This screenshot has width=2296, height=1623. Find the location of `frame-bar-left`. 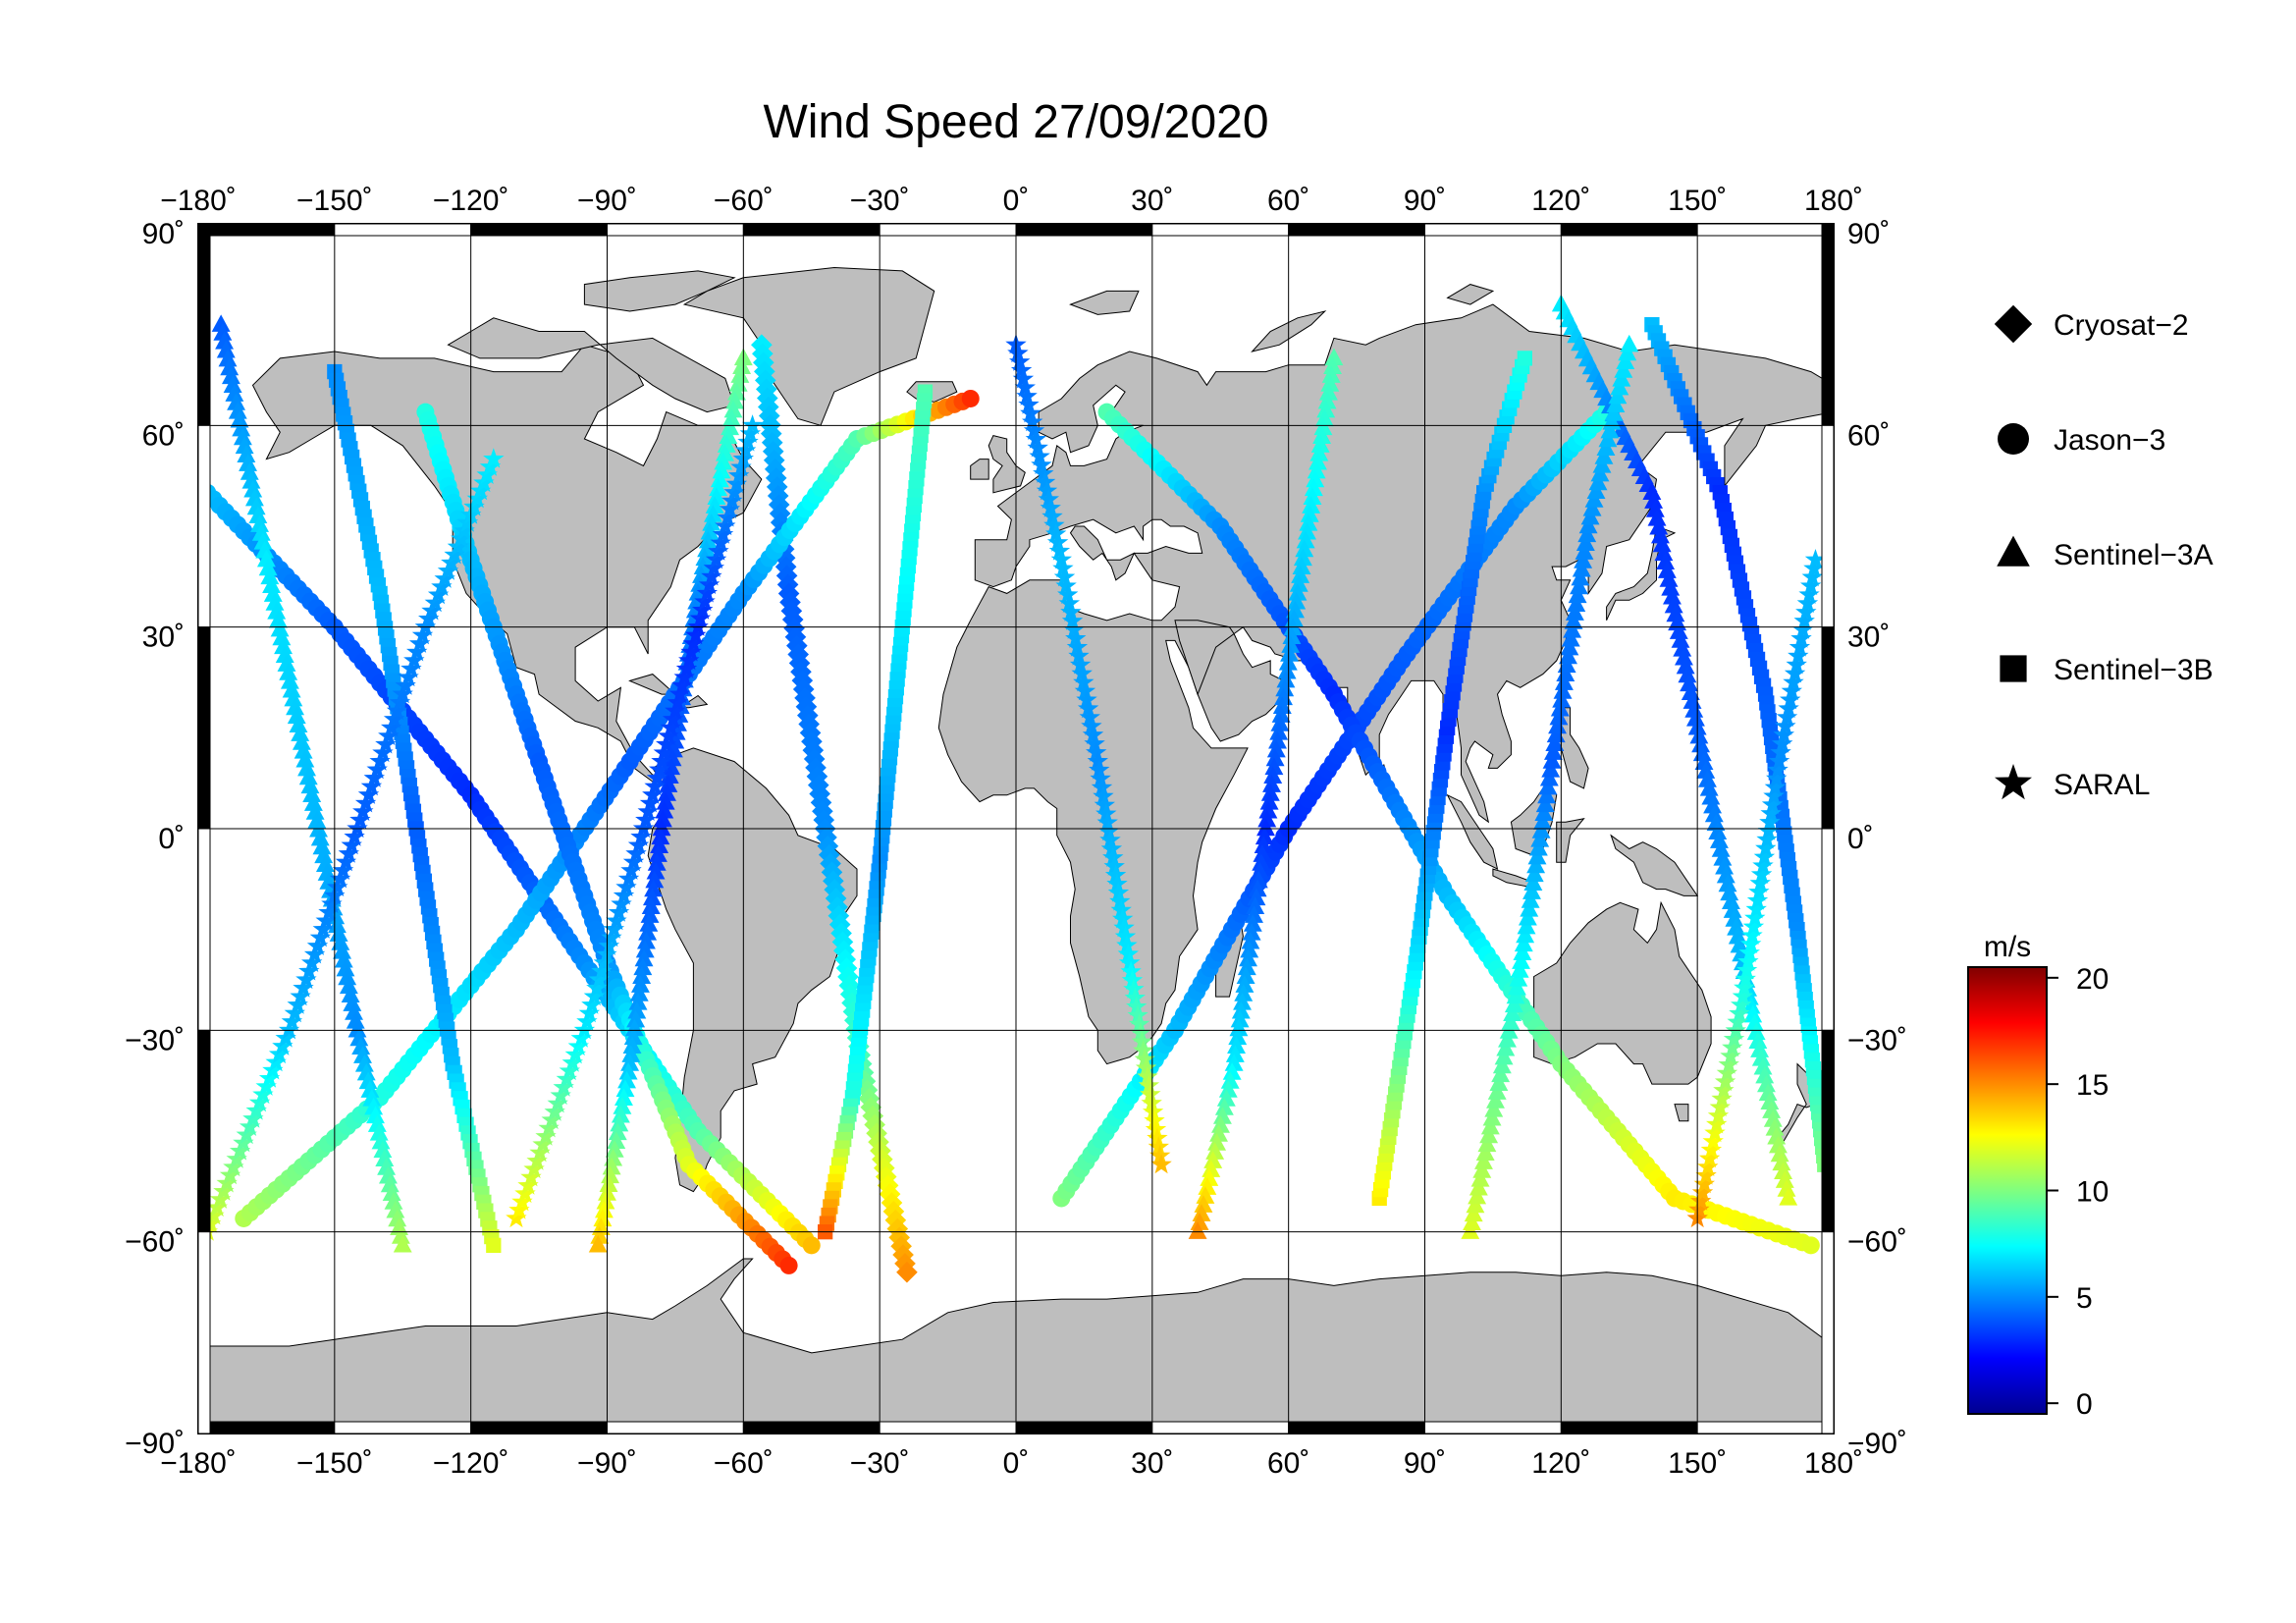

frame-bar-left is located at coordinates (204, 929).